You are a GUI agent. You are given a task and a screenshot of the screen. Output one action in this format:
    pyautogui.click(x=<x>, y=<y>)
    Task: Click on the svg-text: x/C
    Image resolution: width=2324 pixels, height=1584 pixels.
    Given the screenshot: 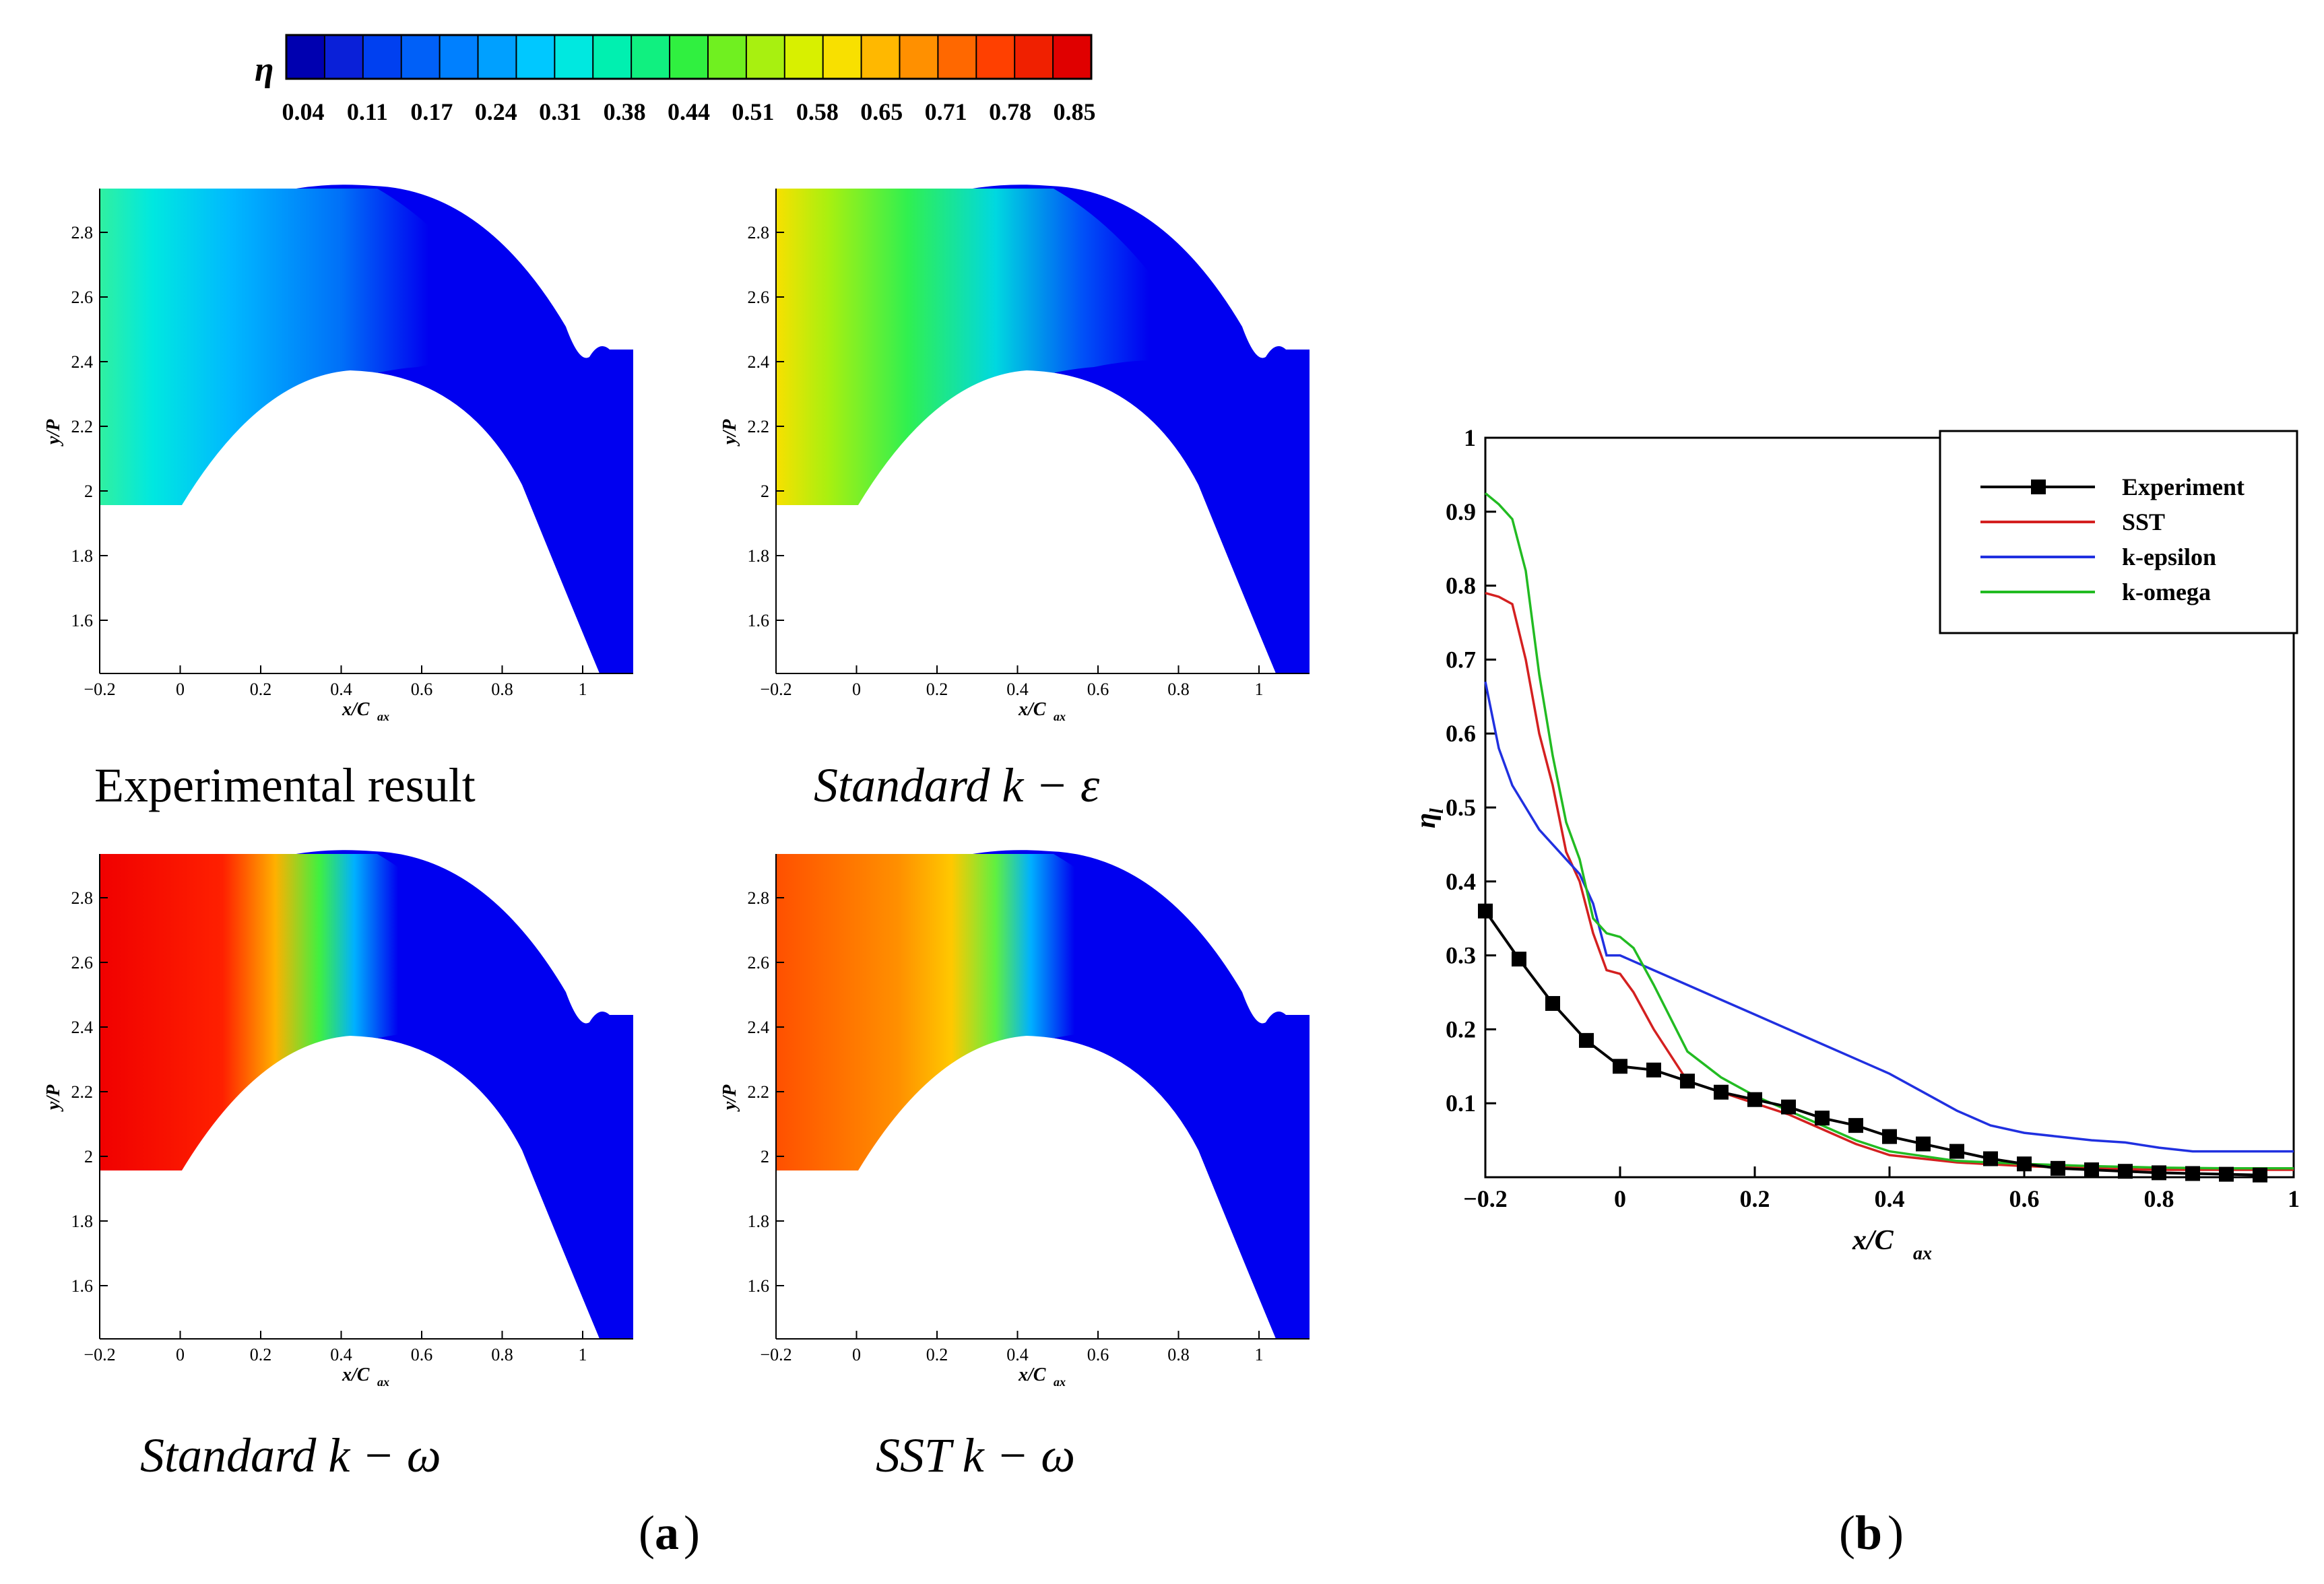 What is the action you would take?
    pyautogui.click(x=1873, y=1240)
    